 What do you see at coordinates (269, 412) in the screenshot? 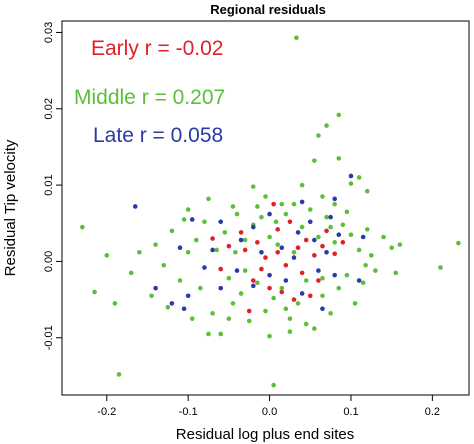
I see `x-tick-label: 0.0` at bounding box center [269, 412].